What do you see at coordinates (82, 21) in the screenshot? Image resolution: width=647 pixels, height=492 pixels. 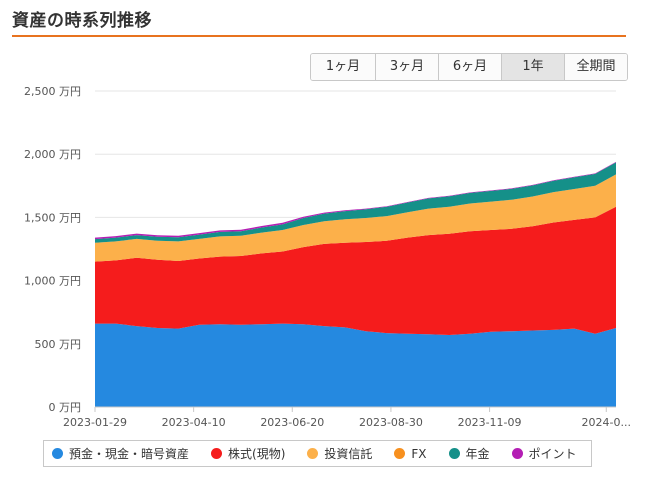 I see `page-title: 資産の時系列推移` at bounding box center [82, 21].